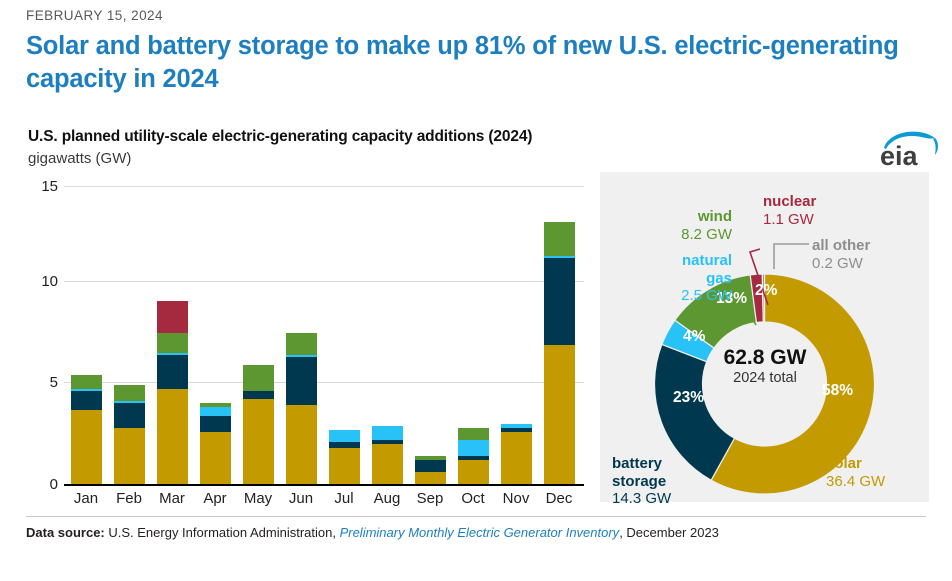  Describe the element at coordinates (215, 498) in the screenshot. I see `x-label-apr: Apr` at that location.